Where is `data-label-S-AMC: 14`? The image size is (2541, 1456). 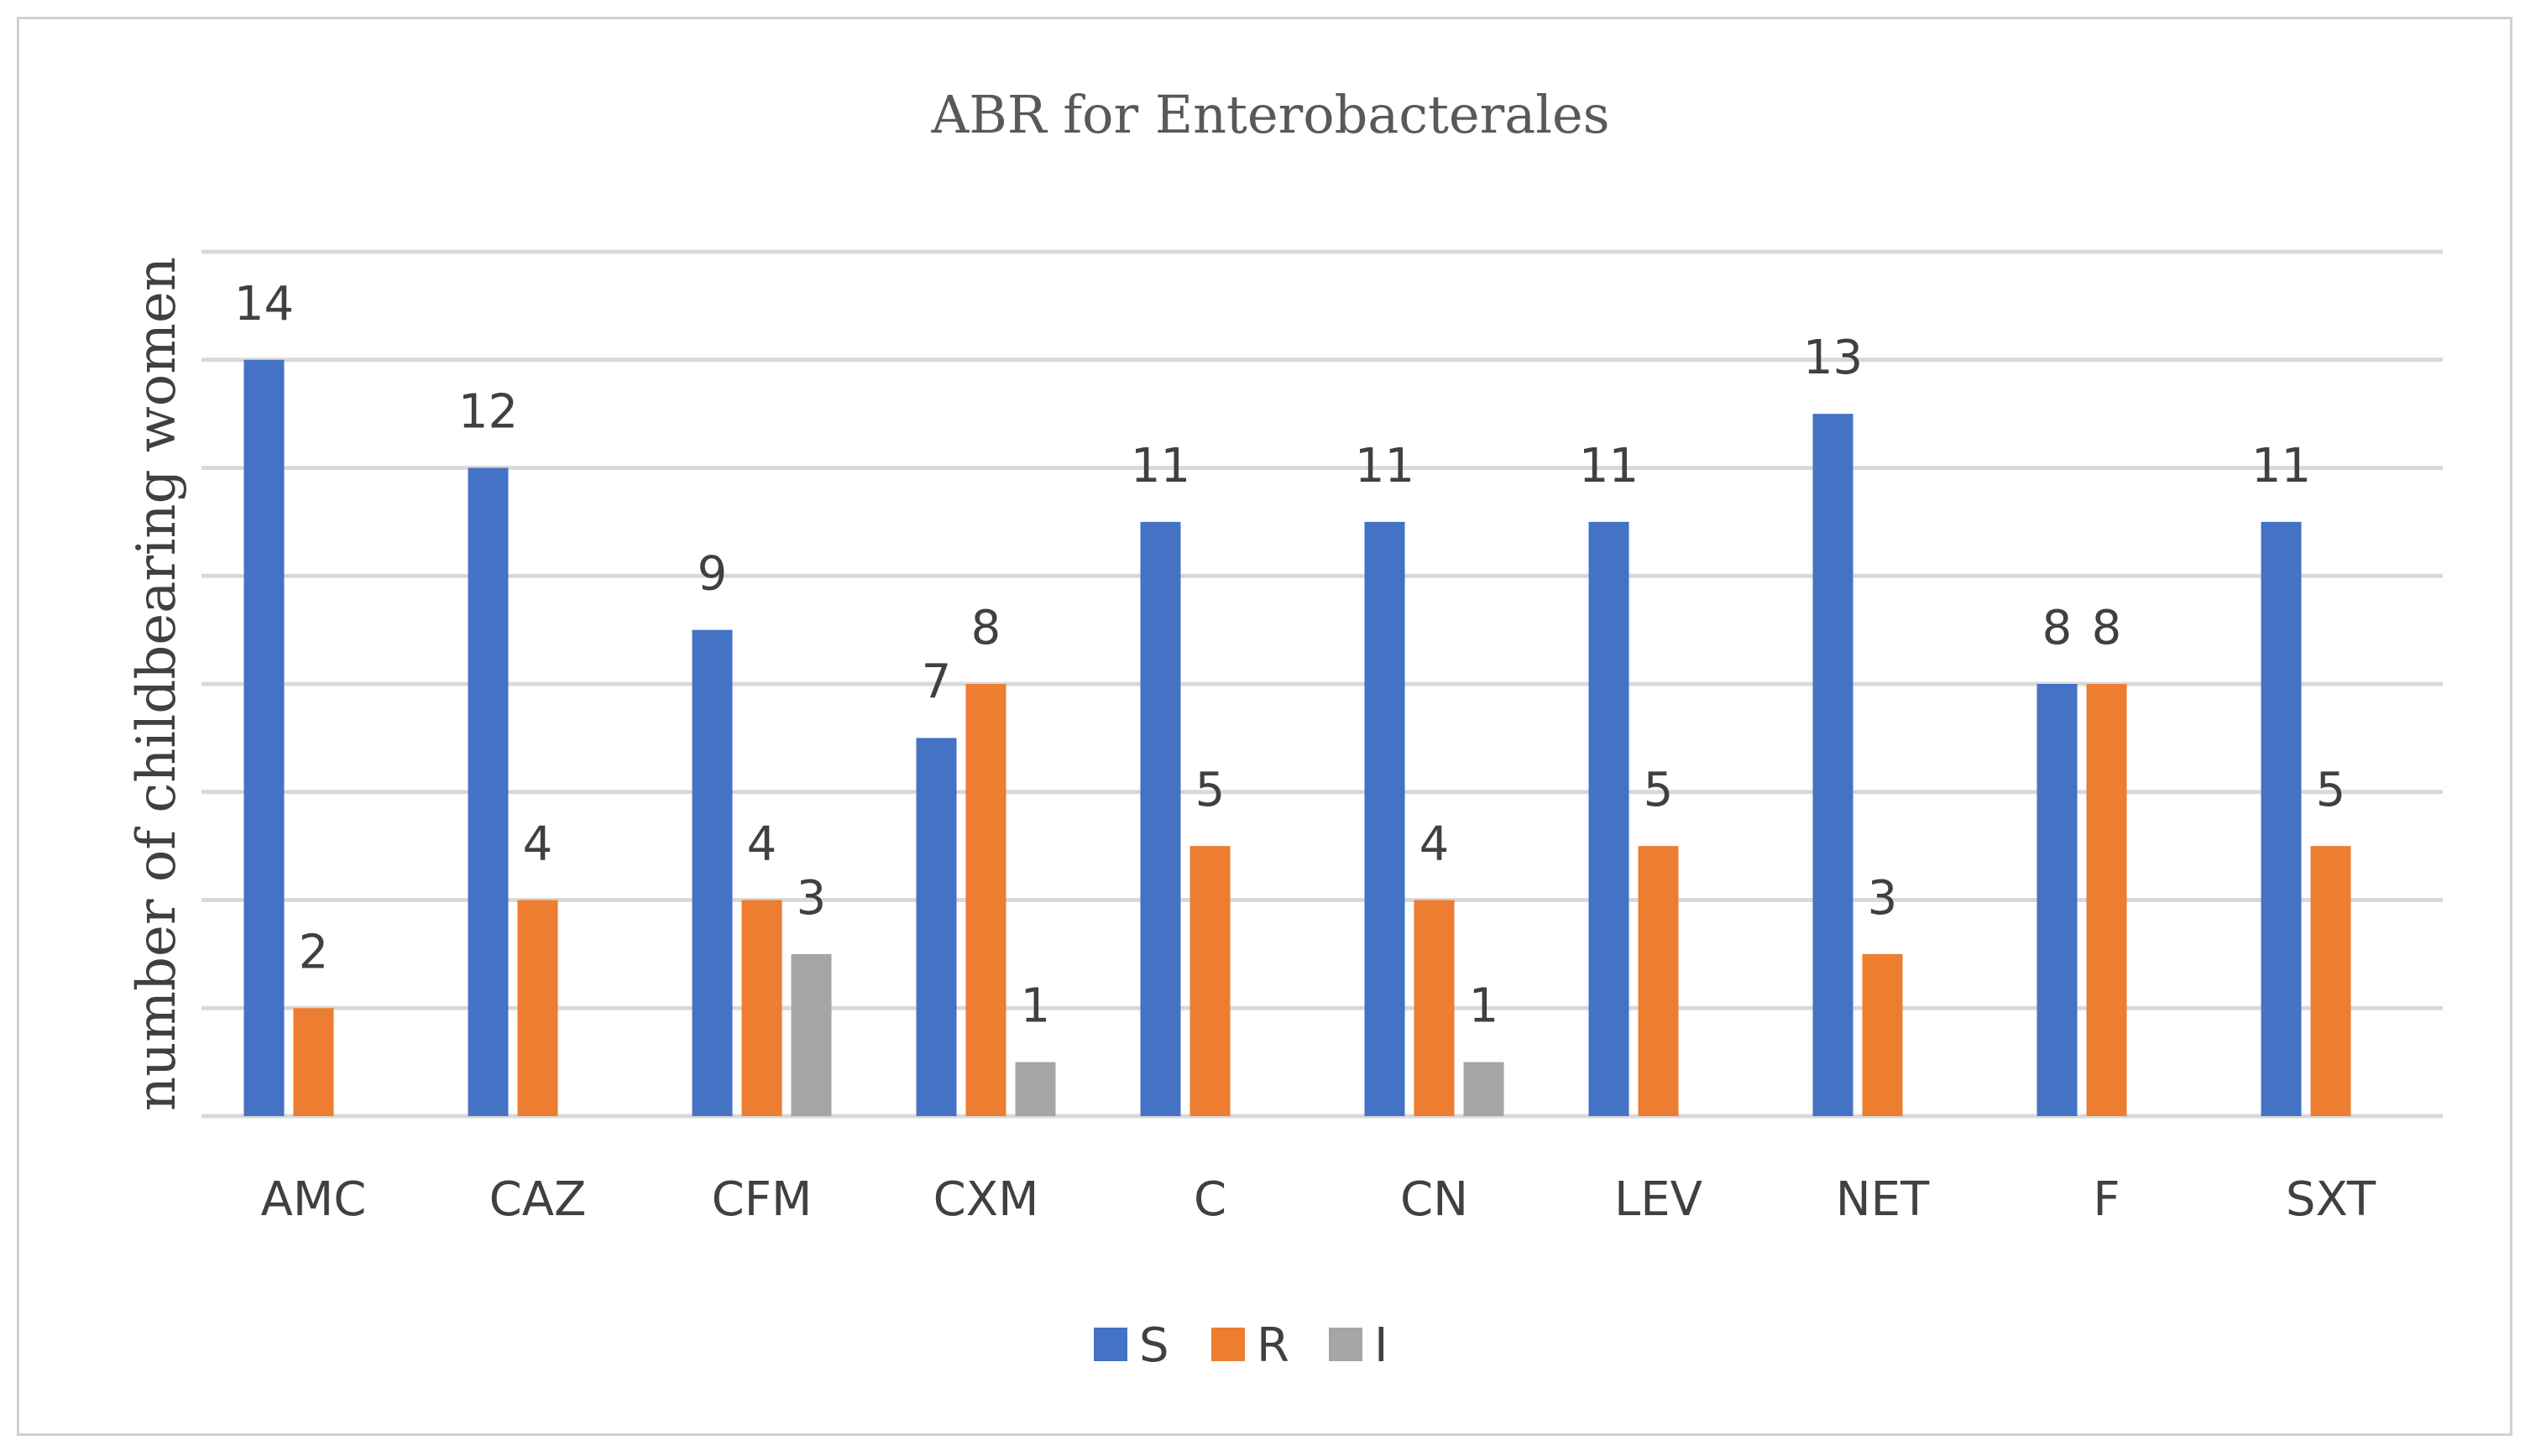 data-label-S-AMC: 14 is located at coordinates (264, 304).